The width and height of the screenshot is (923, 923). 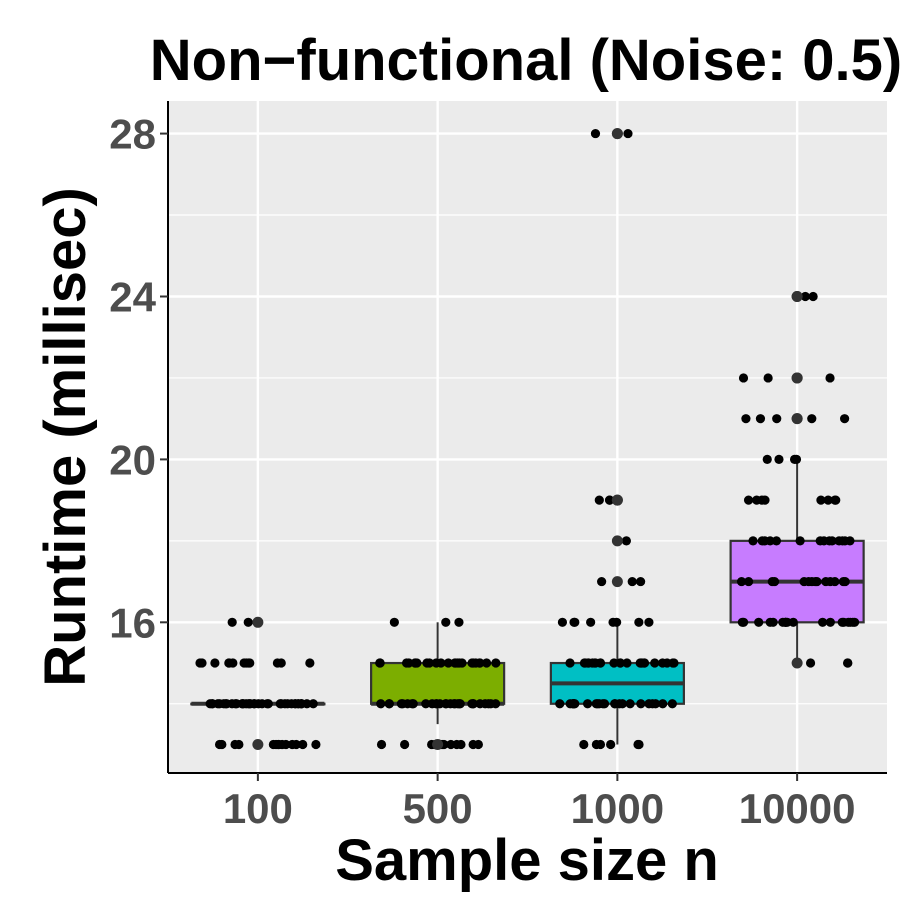 What do you see at coordinates (65, 437) in the screenshot?
I see `y-axis-title: Runtime (millisec)` at bounding box center [65, 437].